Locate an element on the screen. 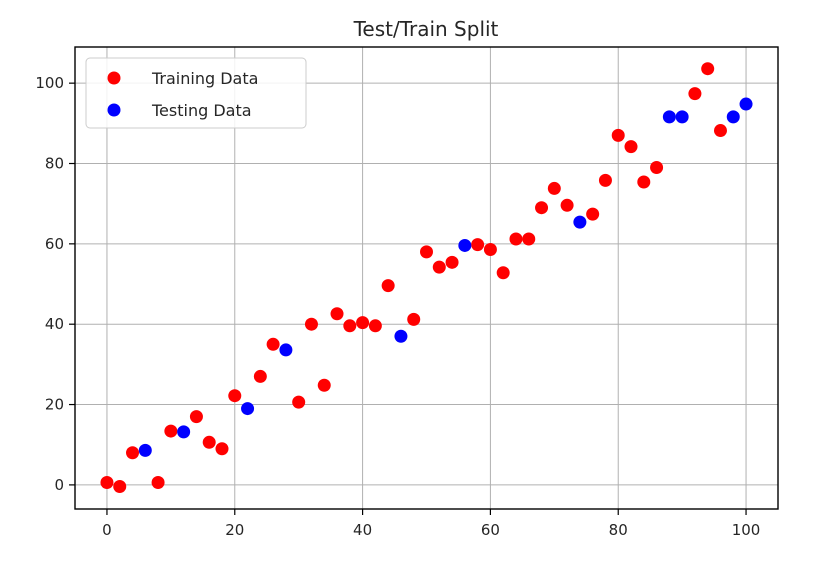  x-tick-label: 80 is located at coordinates (618, 530).